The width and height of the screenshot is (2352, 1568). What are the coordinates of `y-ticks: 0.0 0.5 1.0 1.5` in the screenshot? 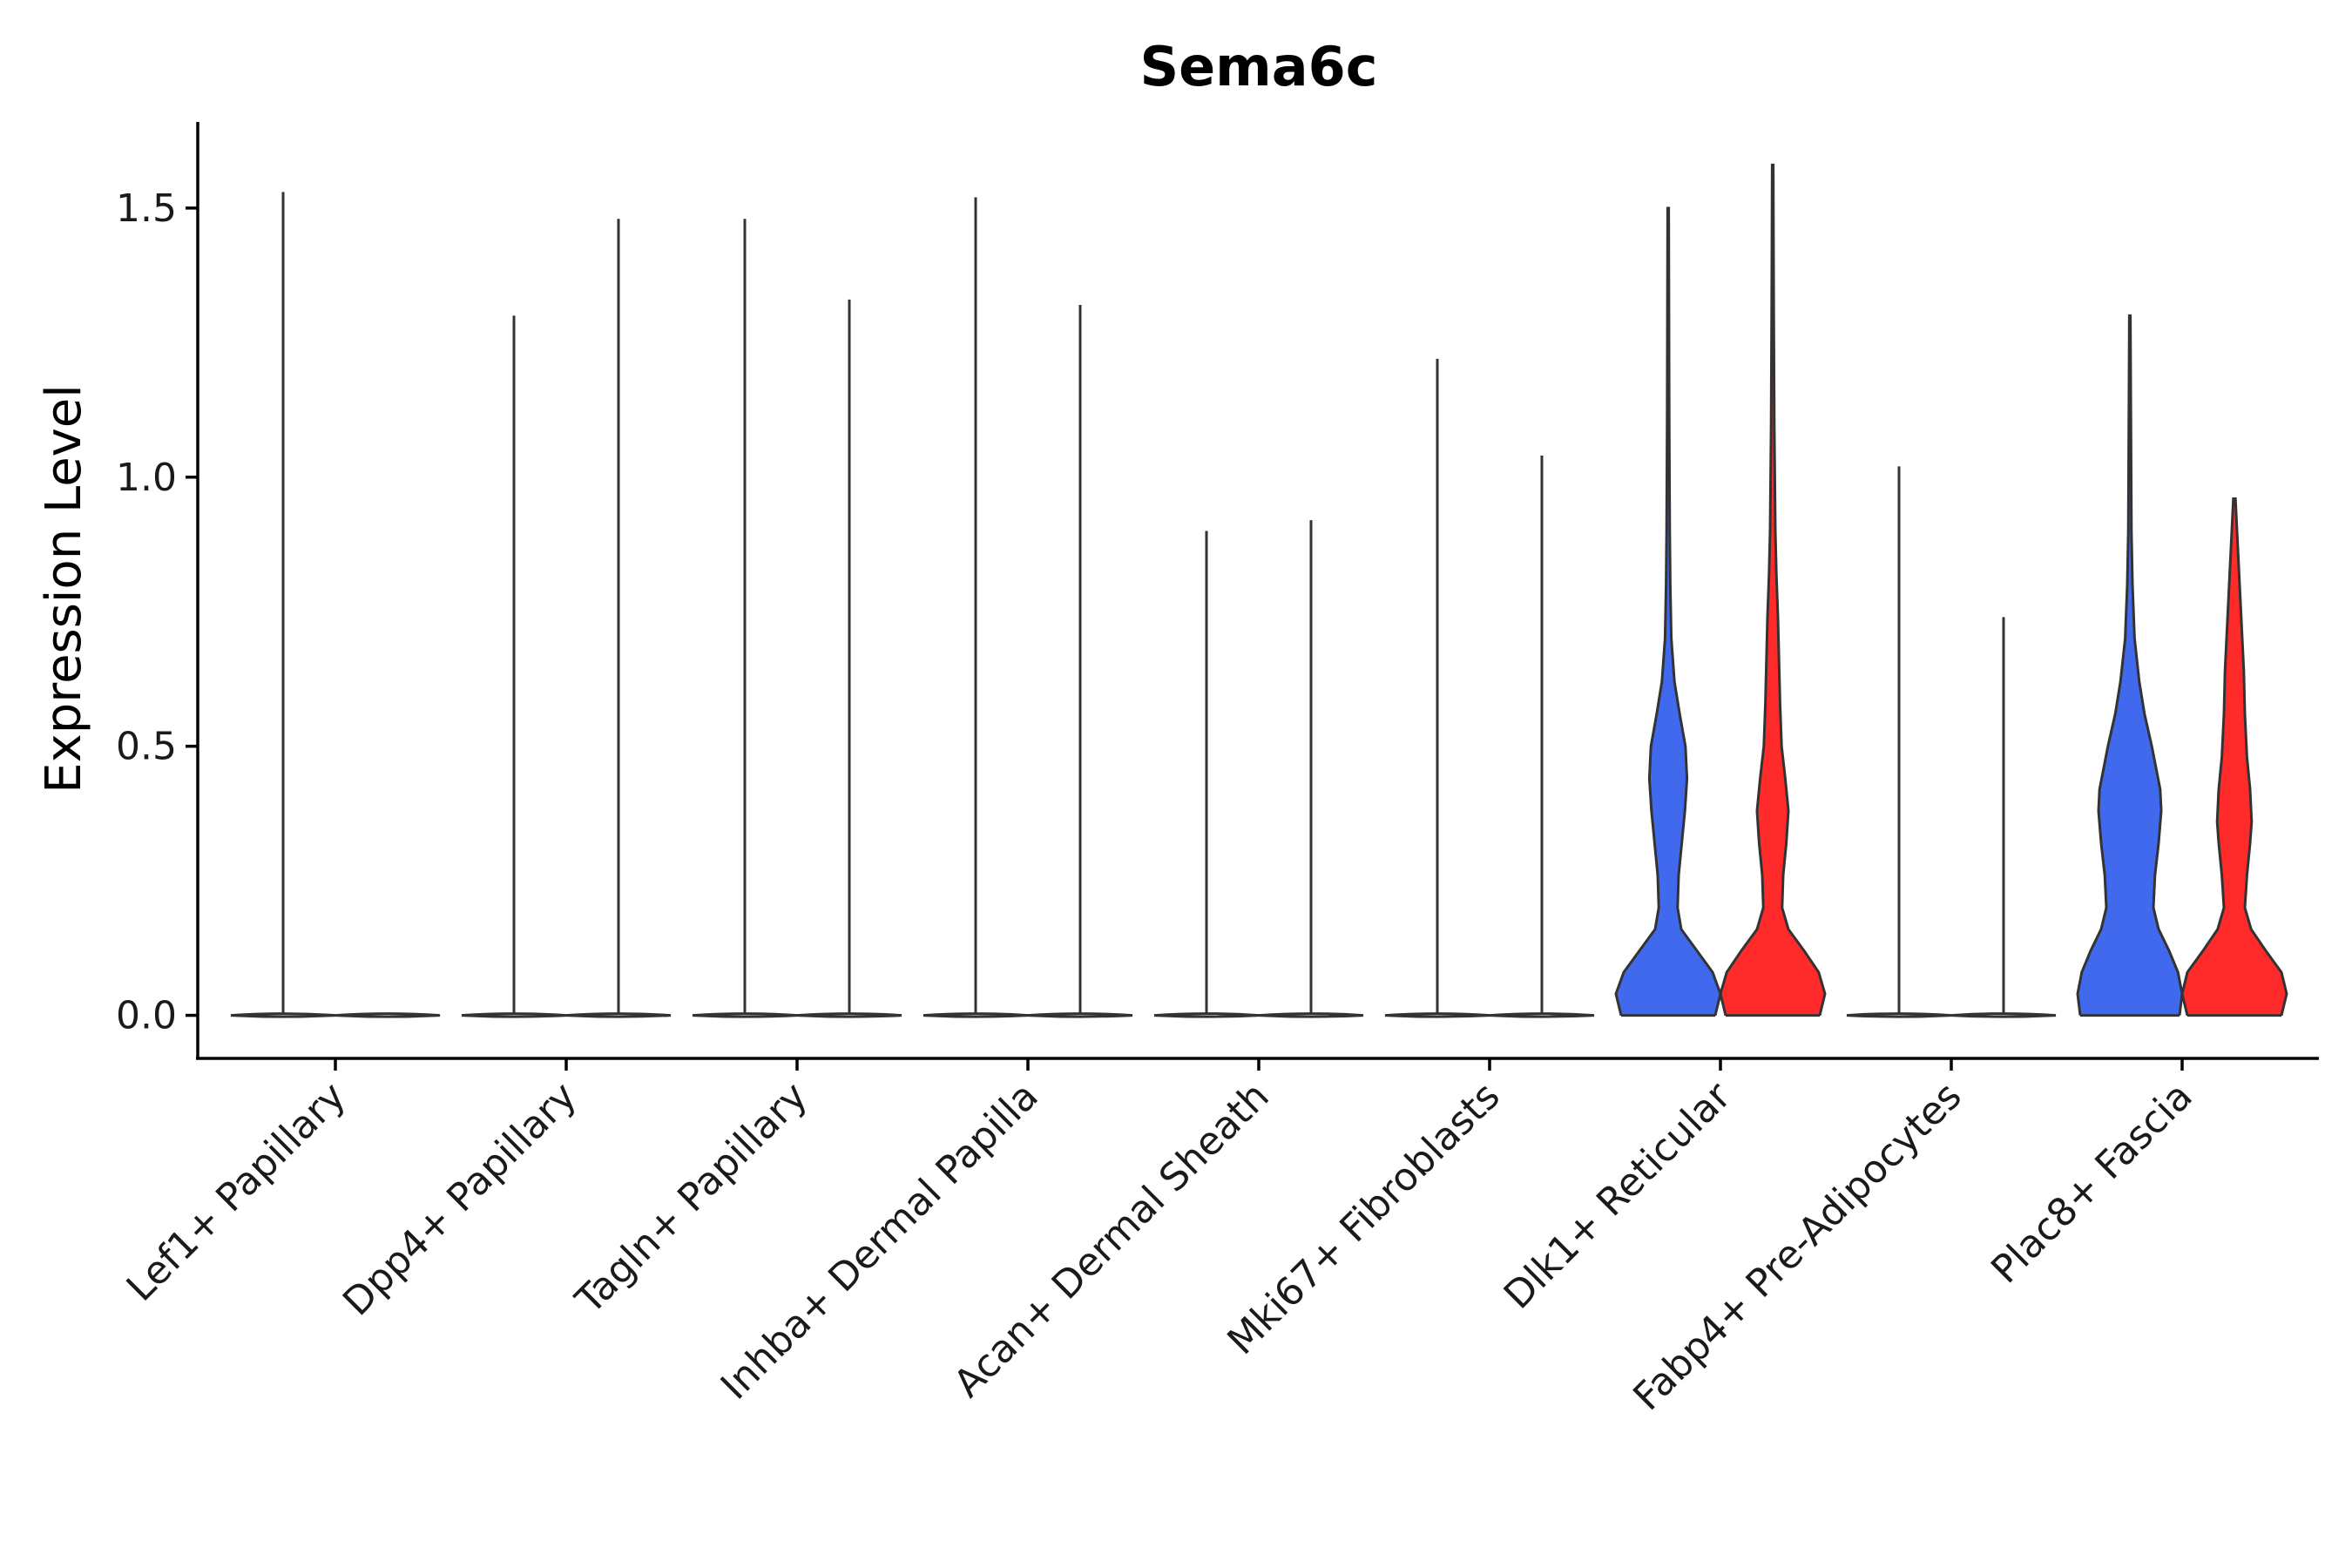 It's located at (157, 612).